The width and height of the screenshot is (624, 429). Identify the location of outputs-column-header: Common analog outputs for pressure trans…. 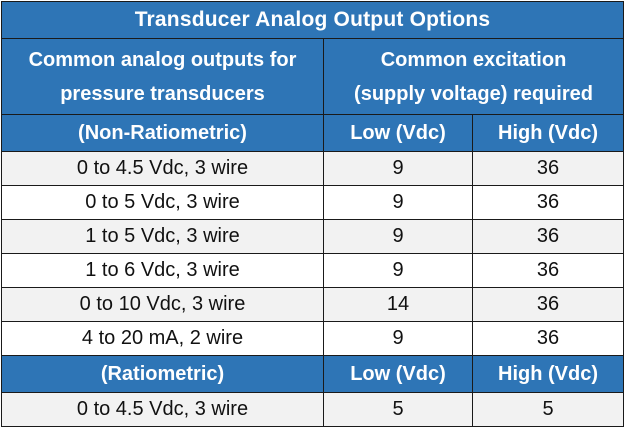
(162, 76).